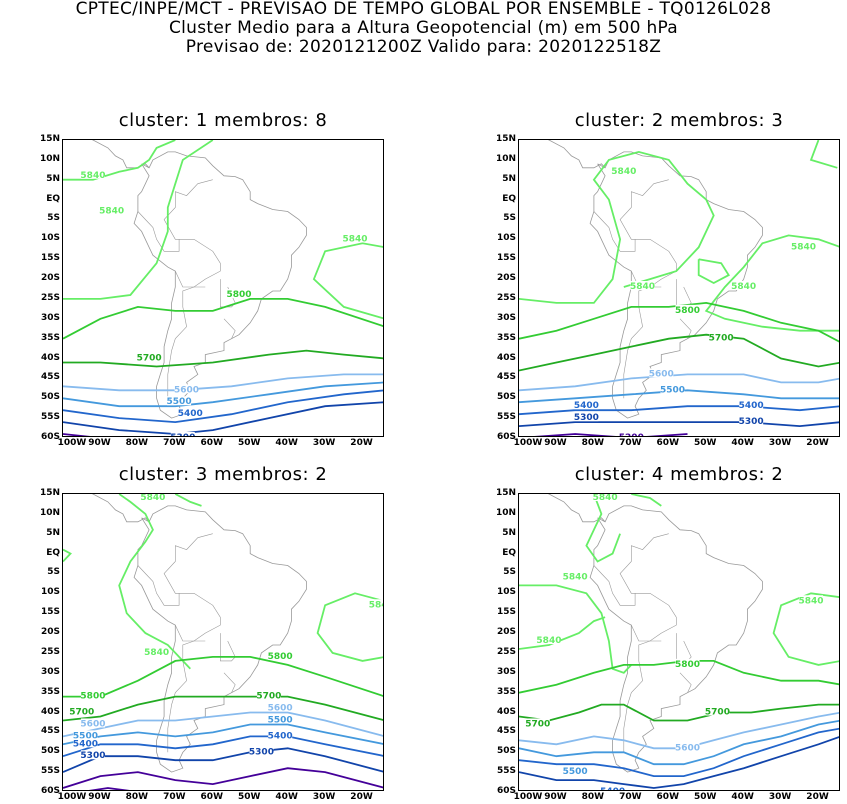 Image resolution: width=847 pixels, height=804 pixels. I want to click on lat-tick-label: 35S, so click(506, 691).